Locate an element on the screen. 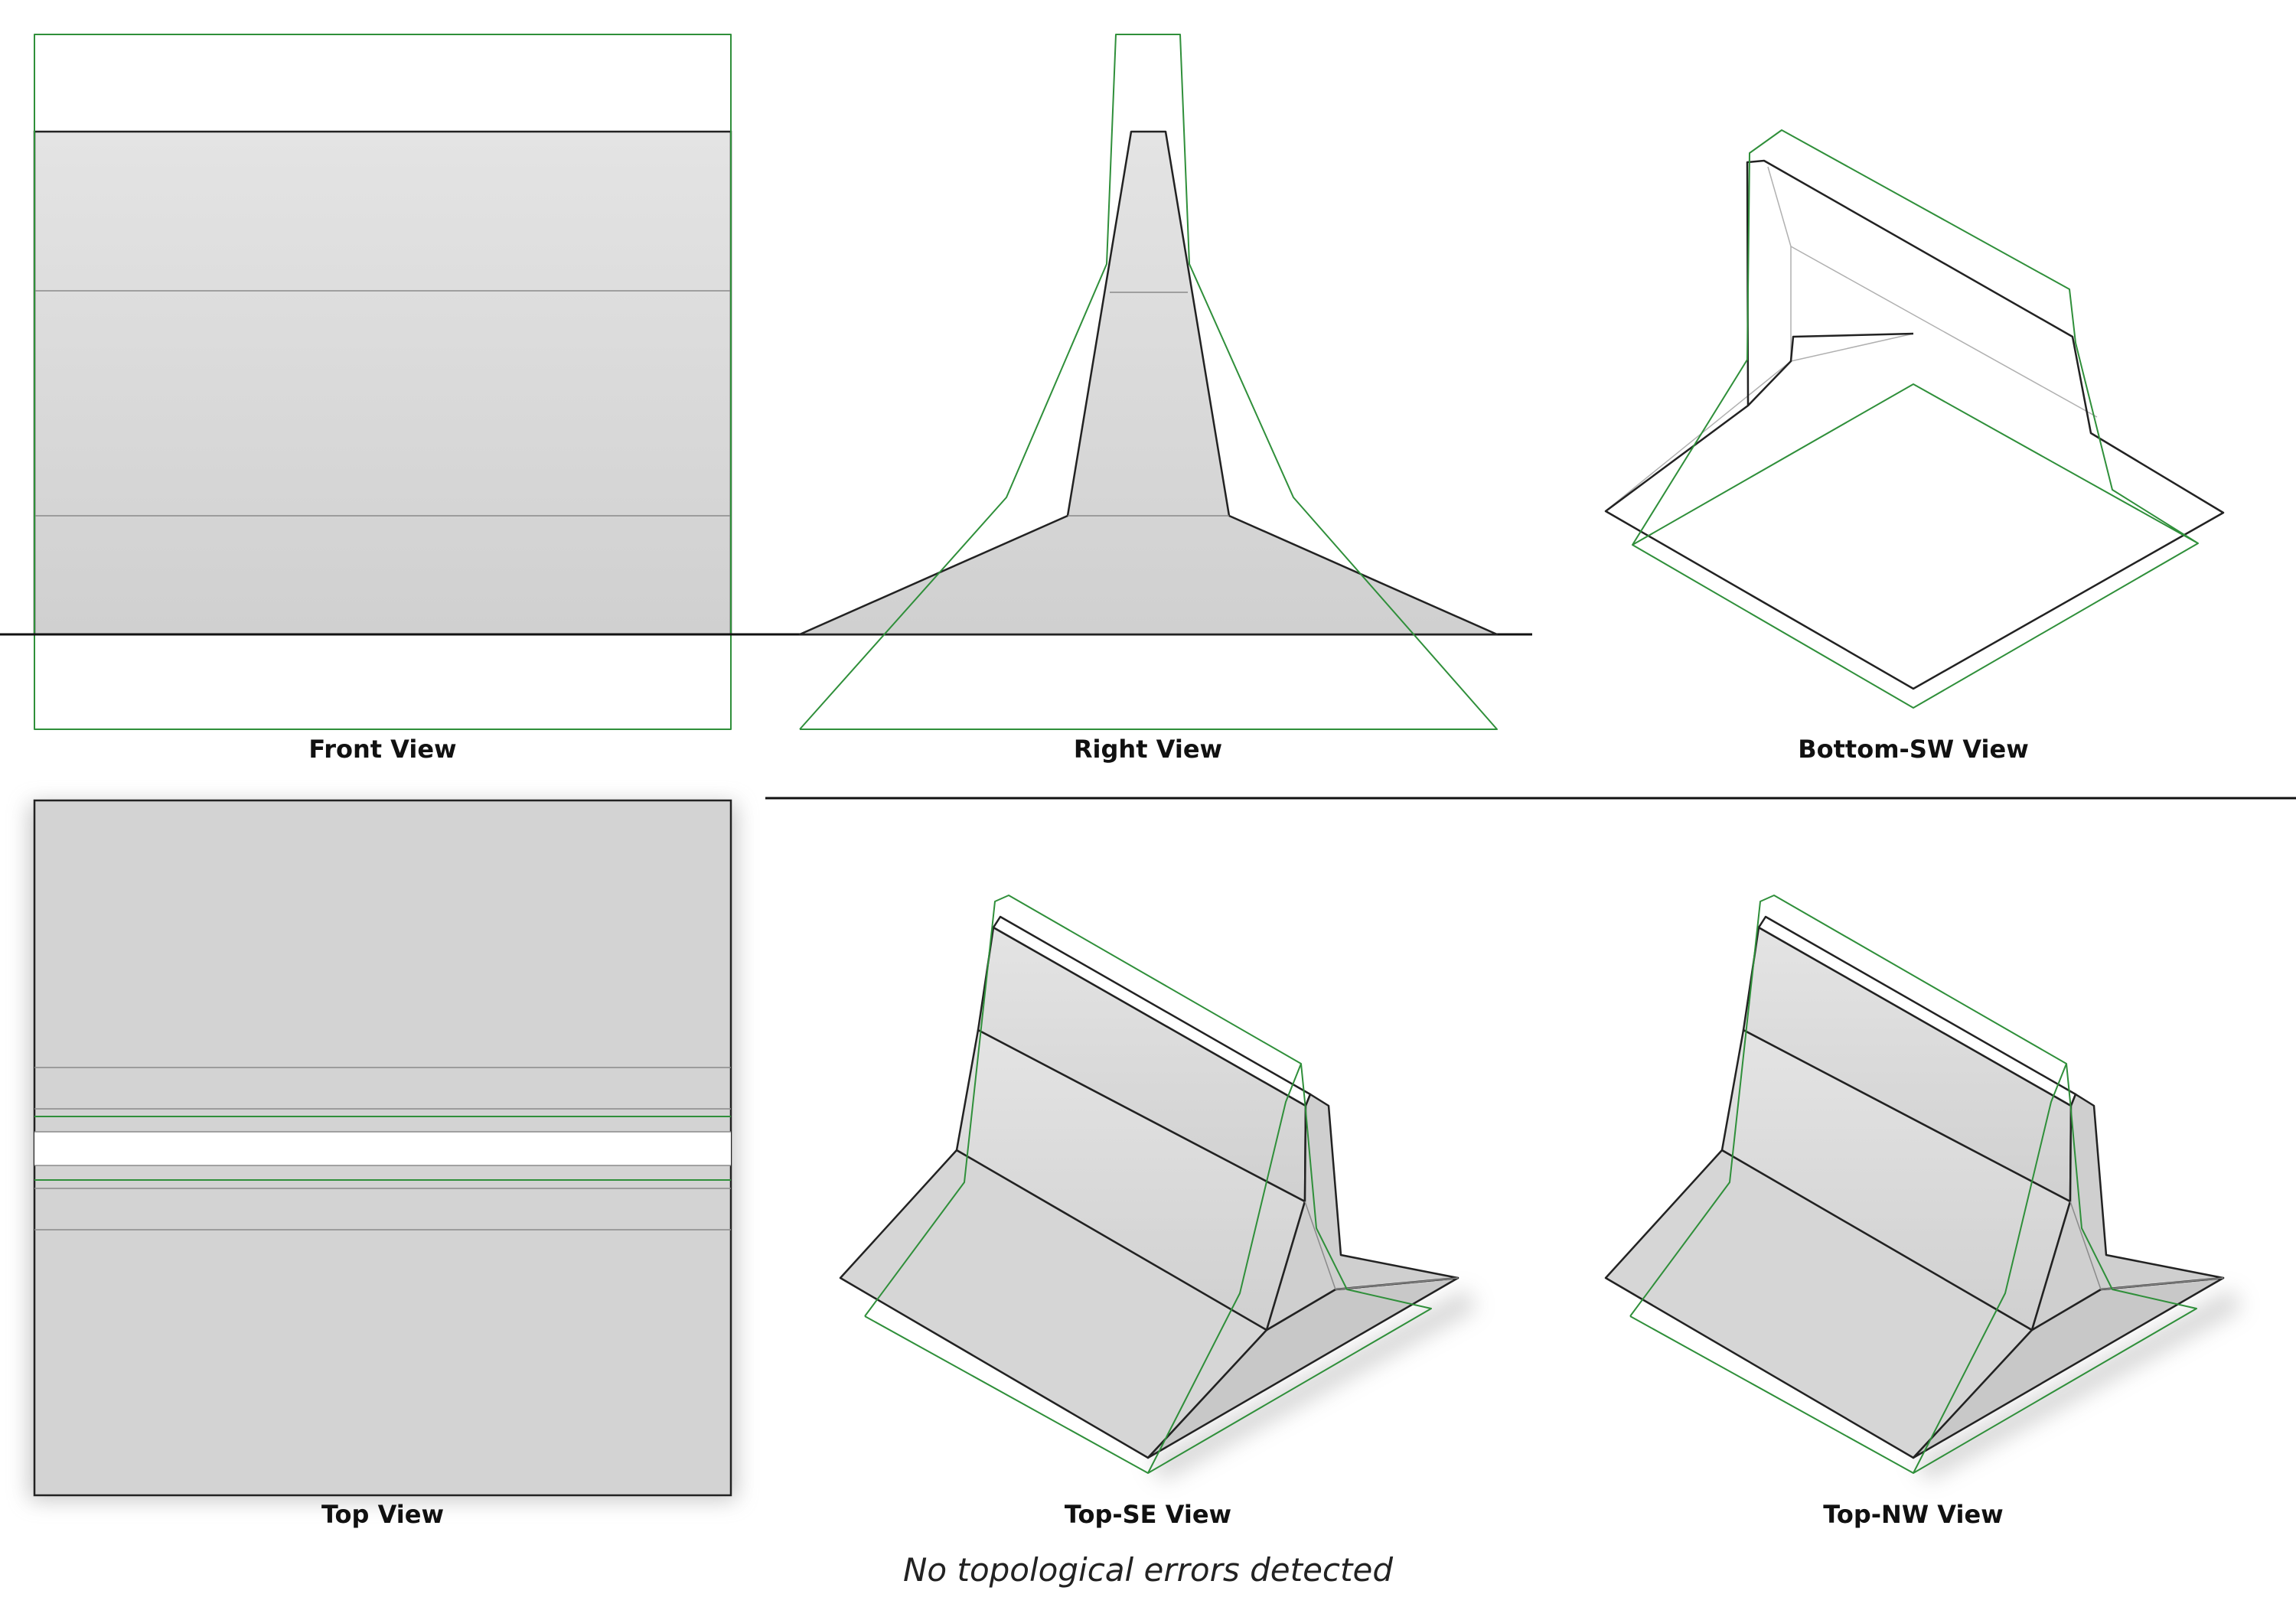 The image size is (2296, 1607). front-view-solid is located at coordinates (382, 383).